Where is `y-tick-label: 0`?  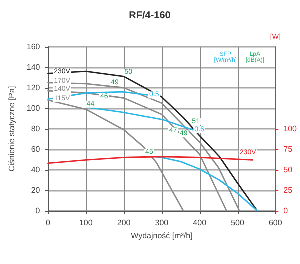 y-tick-label: 0 is located at coordinates (38, 211).